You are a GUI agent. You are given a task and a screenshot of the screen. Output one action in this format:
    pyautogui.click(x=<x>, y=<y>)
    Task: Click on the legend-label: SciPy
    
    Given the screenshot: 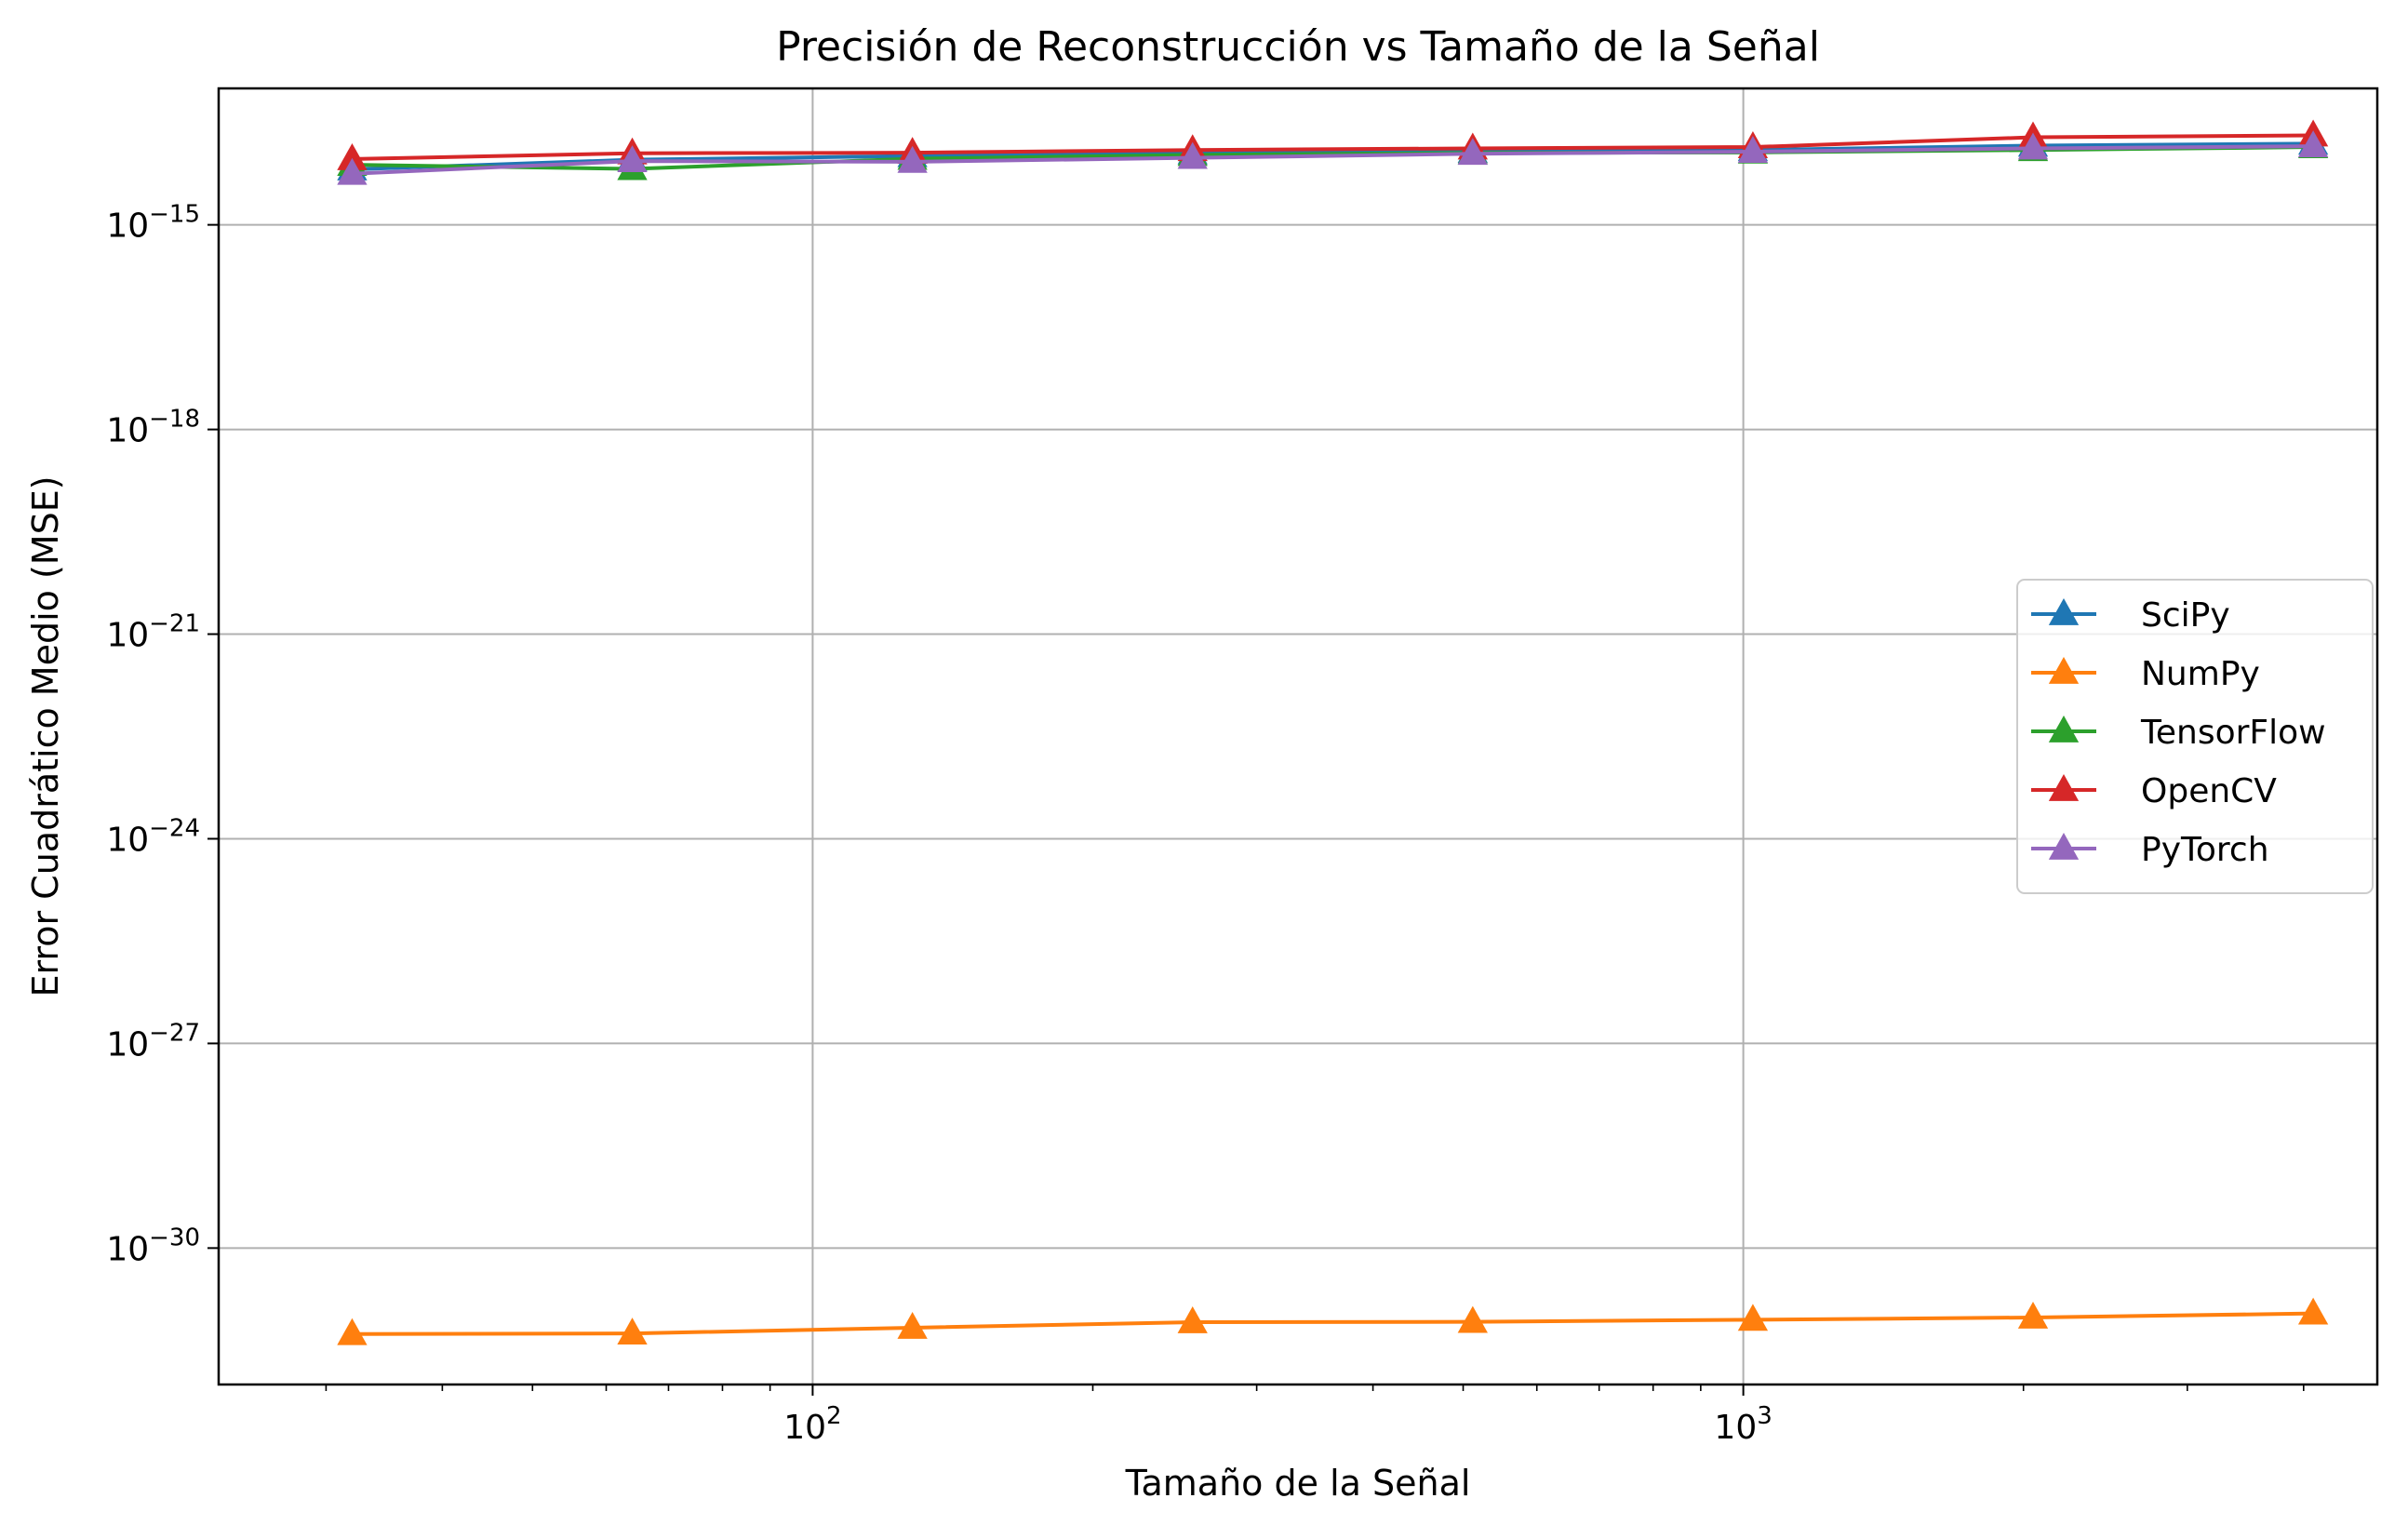 What is the action you would take?
    pyautogui.click(x=2186, y=615)
    